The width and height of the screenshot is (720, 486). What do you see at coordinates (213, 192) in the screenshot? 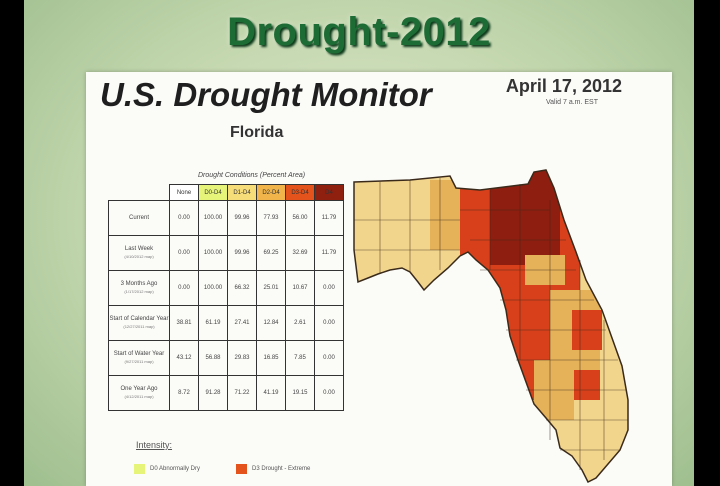
I see `header-d0-d4: D0-D4` at bounding box center [213, 192].